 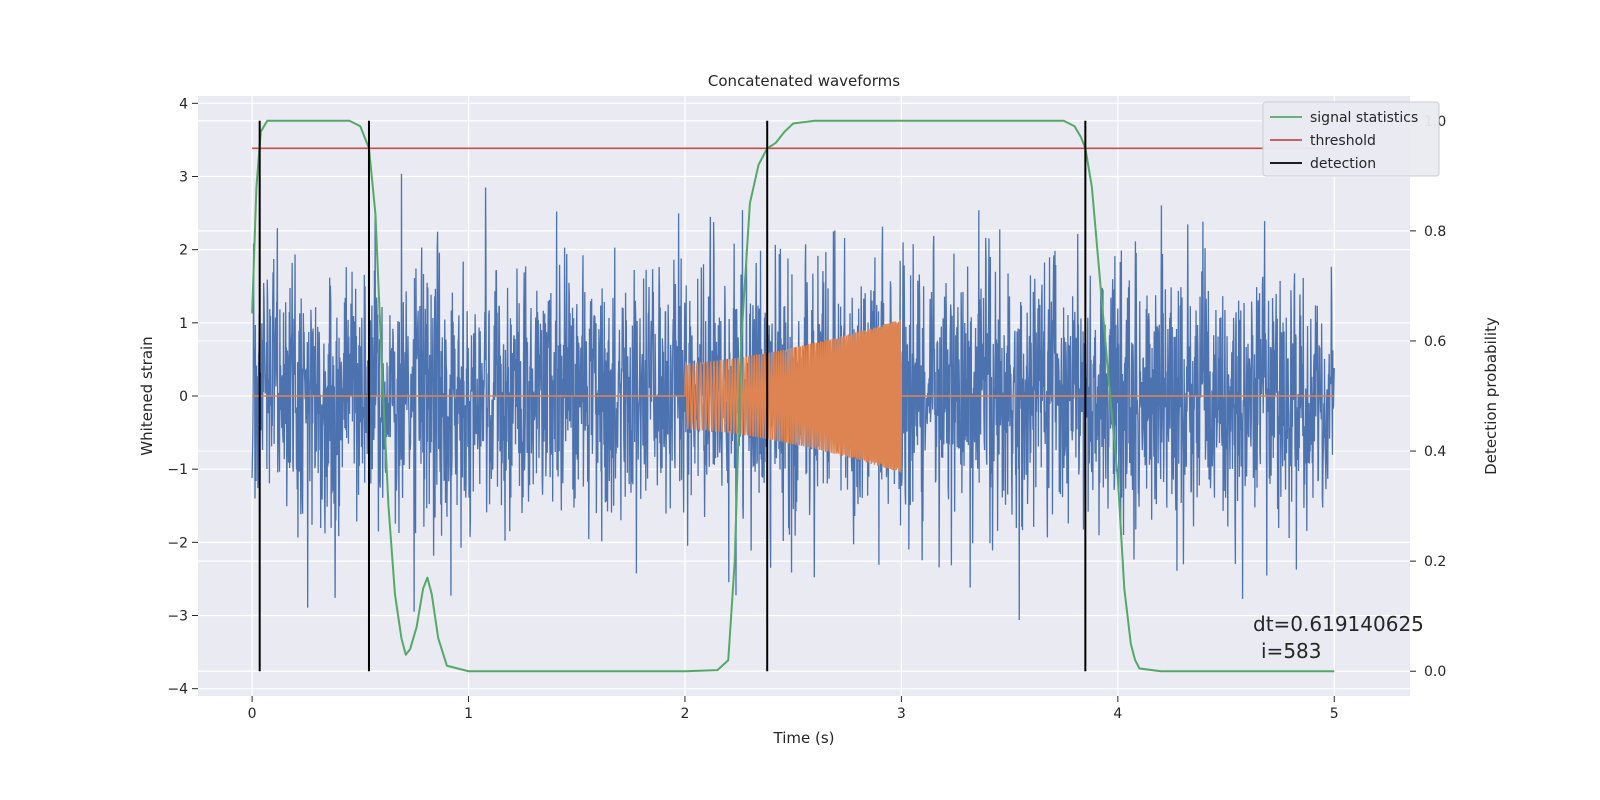 I want to click on y-tick-label: −4, so click(x=177, y=690).